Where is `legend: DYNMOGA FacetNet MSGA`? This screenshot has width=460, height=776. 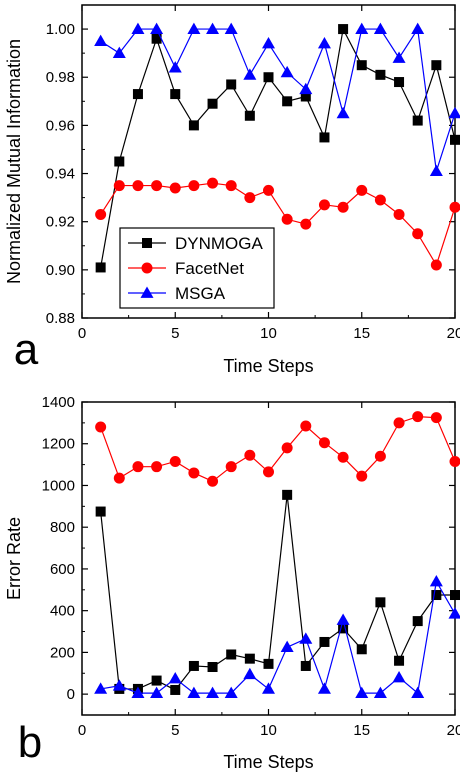
legend: DYNMOGA FacetNet MSGA is located at coordinates (197, 268).